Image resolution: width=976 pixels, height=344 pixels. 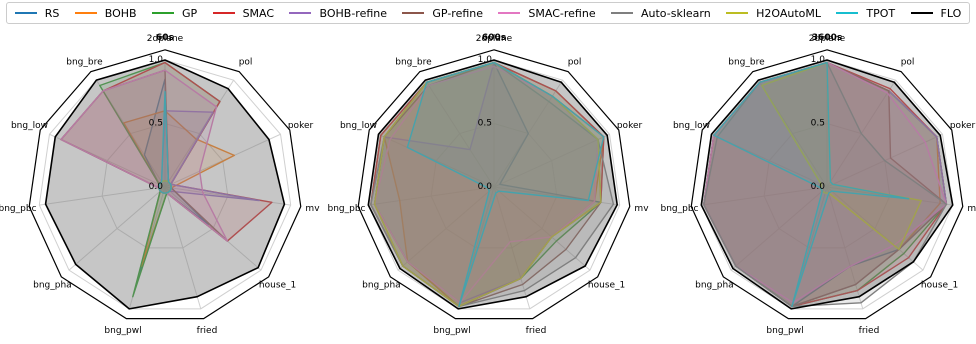 What do you see at coordinates (951, 13) in the screenshot?
I see `legend-label: FLO` at bounding box center [951, 13].